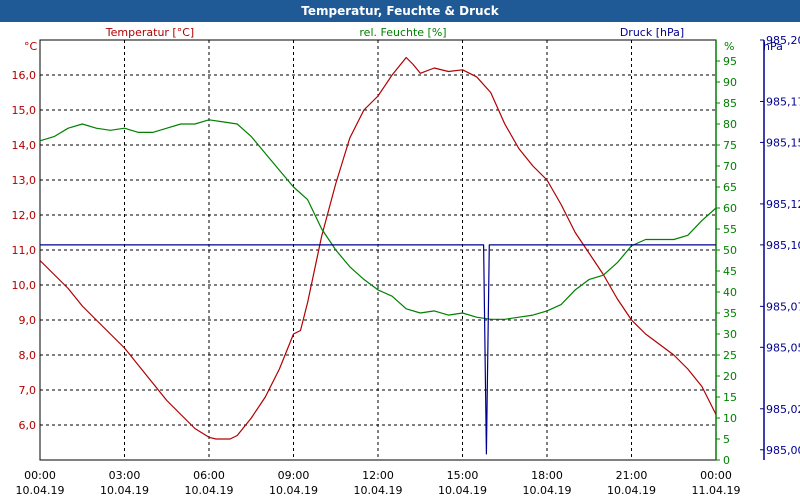 This screenshot has width=800, height=500. Describe the element at coordinates (783, 101) in the screenshot. I see `right-axis-tick-label: 985,17` at that location.